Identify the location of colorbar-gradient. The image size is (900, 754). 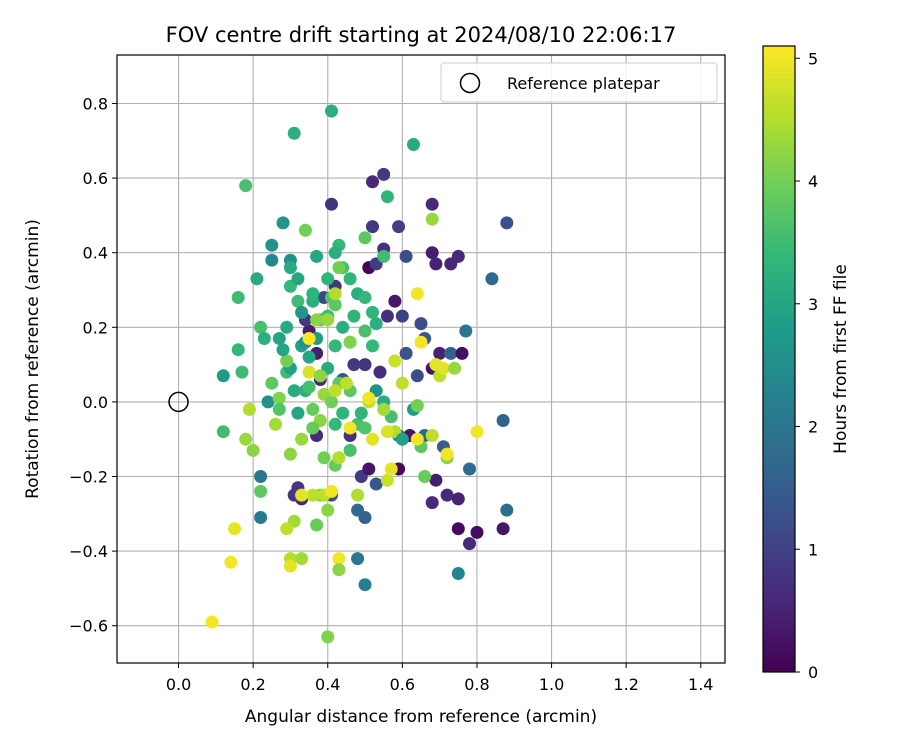
(779, 359).